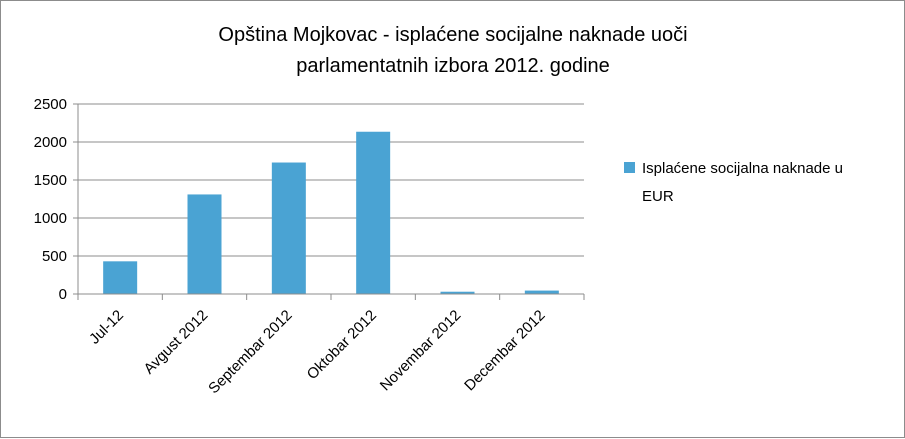  Describe the element at coordinates (629, 167) in the screenshot. I see `legend-swatch` at that location.